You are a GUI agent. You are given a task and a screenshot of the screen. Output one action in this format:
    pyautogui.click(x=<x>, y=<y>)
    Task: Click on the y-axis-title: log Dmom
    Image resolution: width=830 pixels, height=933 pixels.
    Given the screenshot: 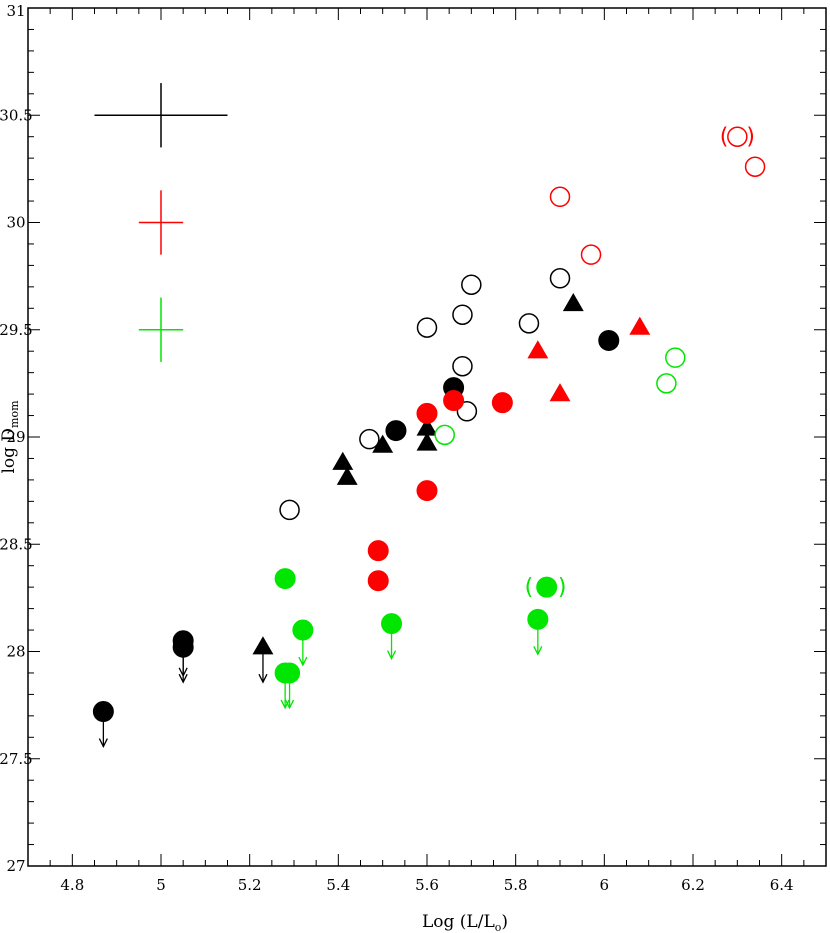 What is the action you would take?
    pyautogui.click(x=10, y=437)
    